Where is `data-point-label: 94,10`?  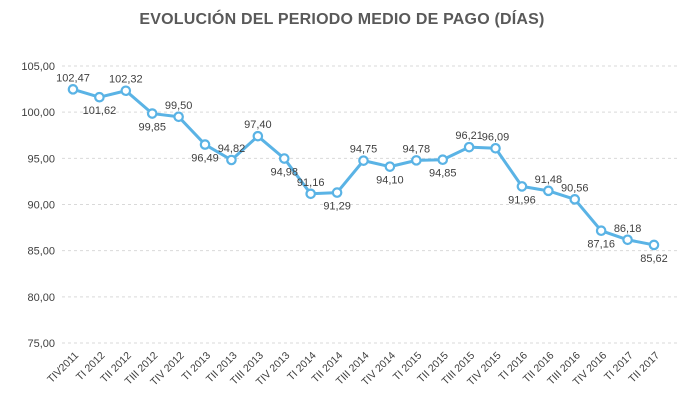
data-point-label: 94,10 is located at coordinates (390, 181).